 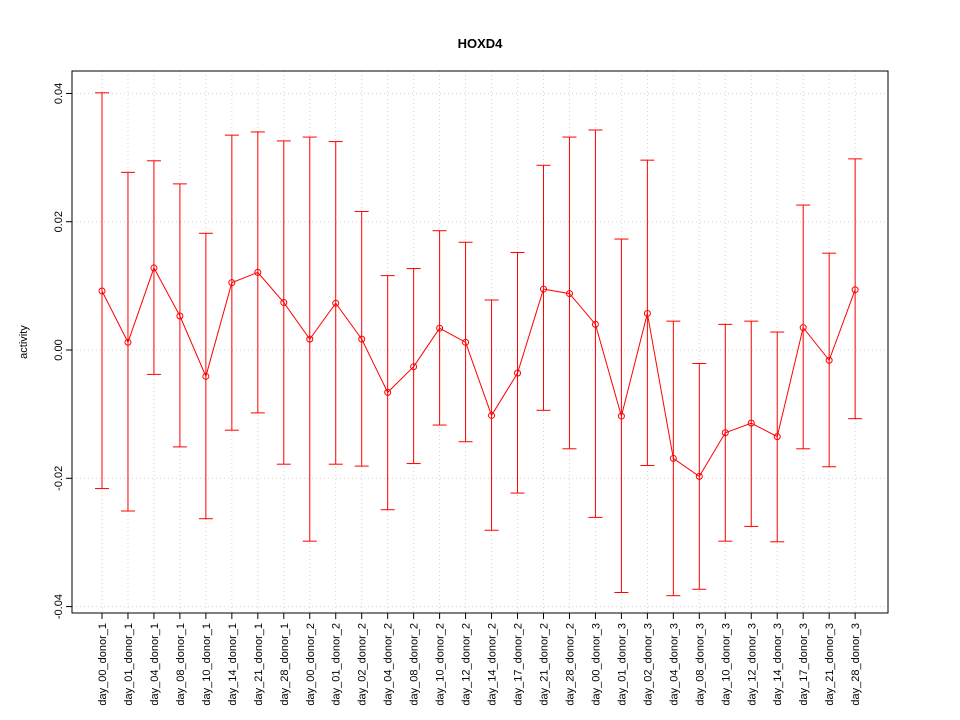 I want to click on x-tick-label: day_10_donor_3, so click(x=726, y=664).